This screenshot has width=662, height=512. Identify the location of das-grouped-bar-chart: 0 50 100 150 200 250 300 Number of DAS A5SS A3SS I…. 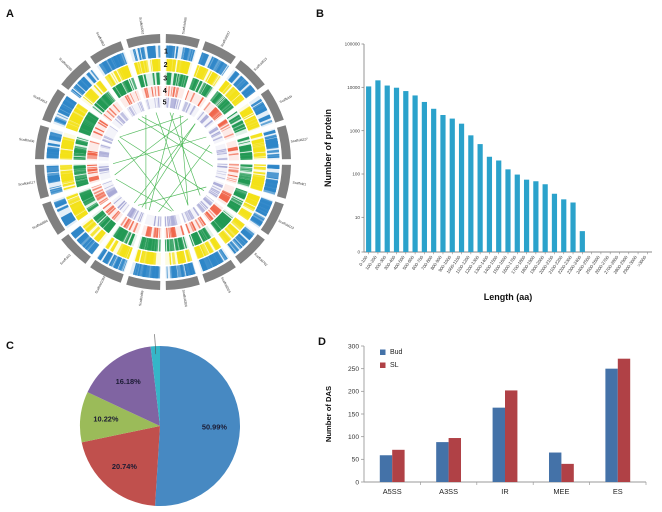
(485, 419).